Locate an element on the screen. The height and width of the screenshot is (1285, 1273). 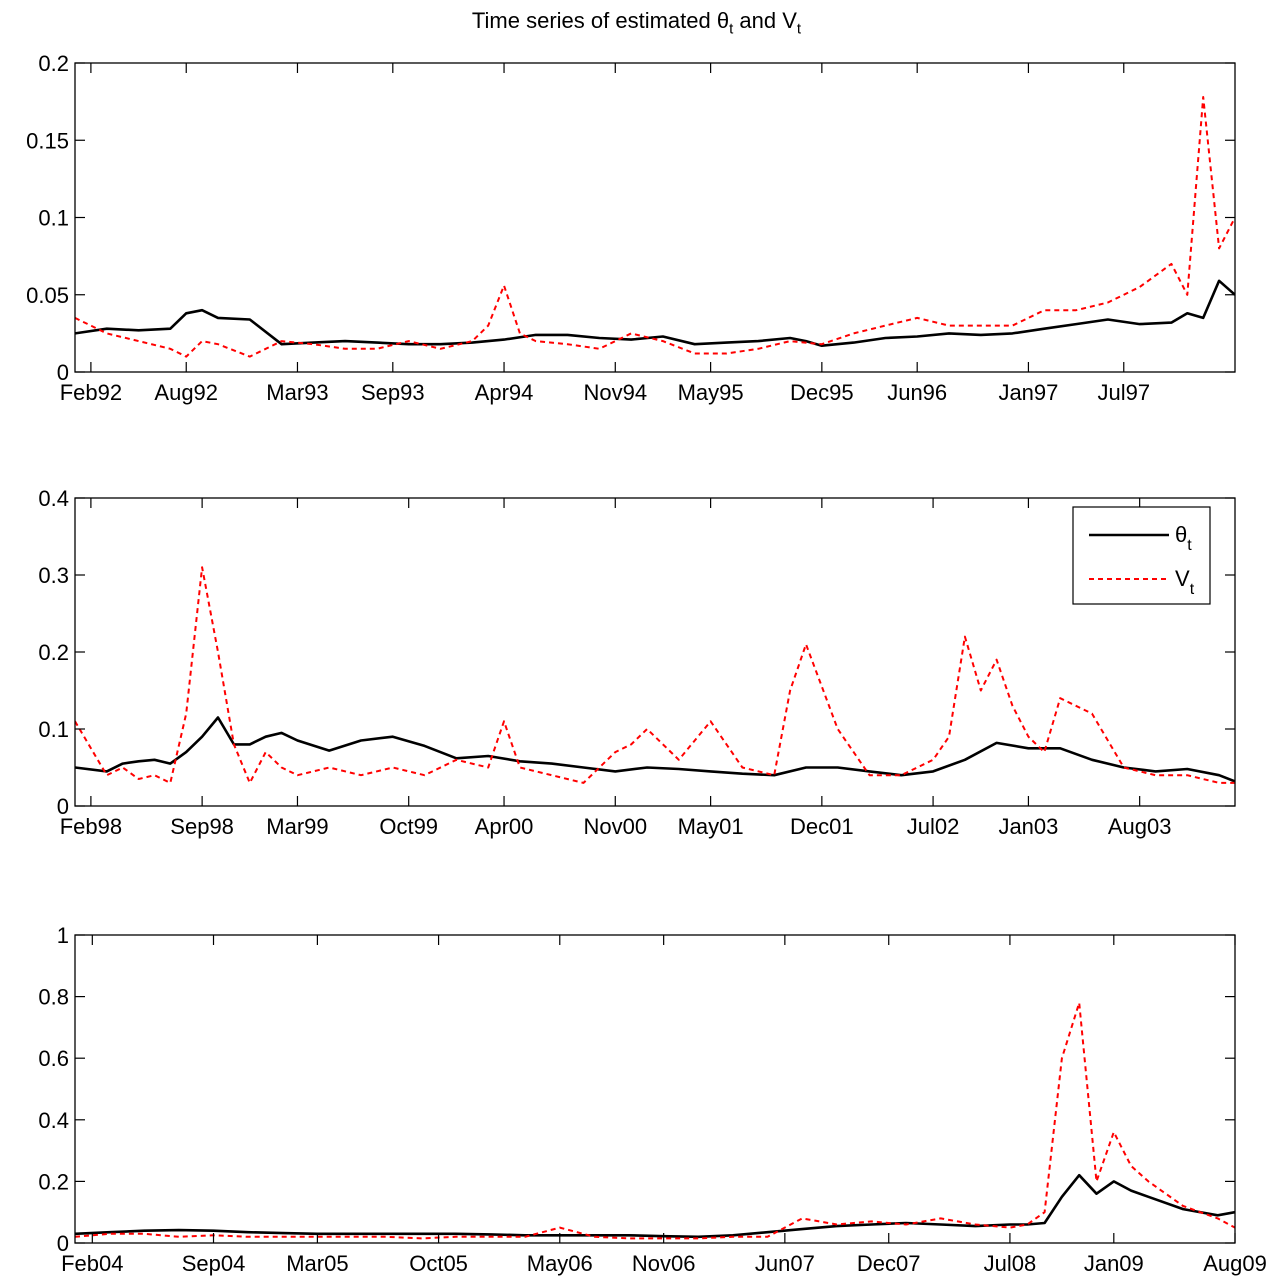
x-tick-label: Sep98 is located at coordinates (202, 826).